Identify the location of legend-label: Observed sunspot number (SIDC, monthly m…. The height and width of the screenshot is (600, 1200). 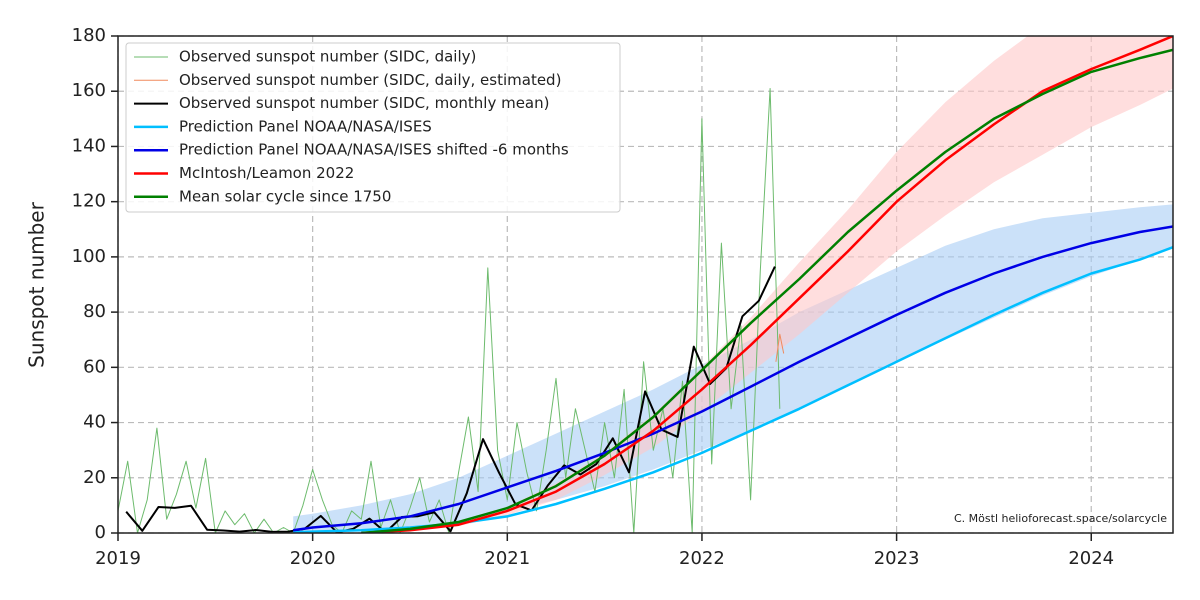
(364, 103).